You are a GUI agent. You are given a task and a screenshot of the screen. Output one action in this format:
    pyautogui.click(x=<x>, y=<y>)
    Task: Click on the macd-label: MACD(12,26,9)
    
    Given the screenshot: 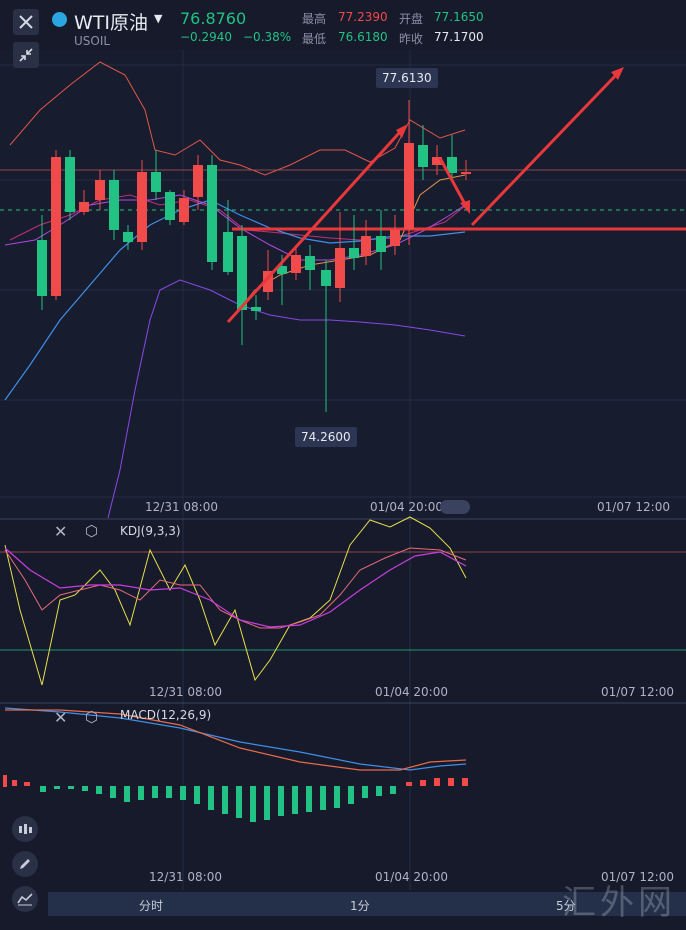 What is the action you would take?
    pyautogui.click(x=166, y=715)
    